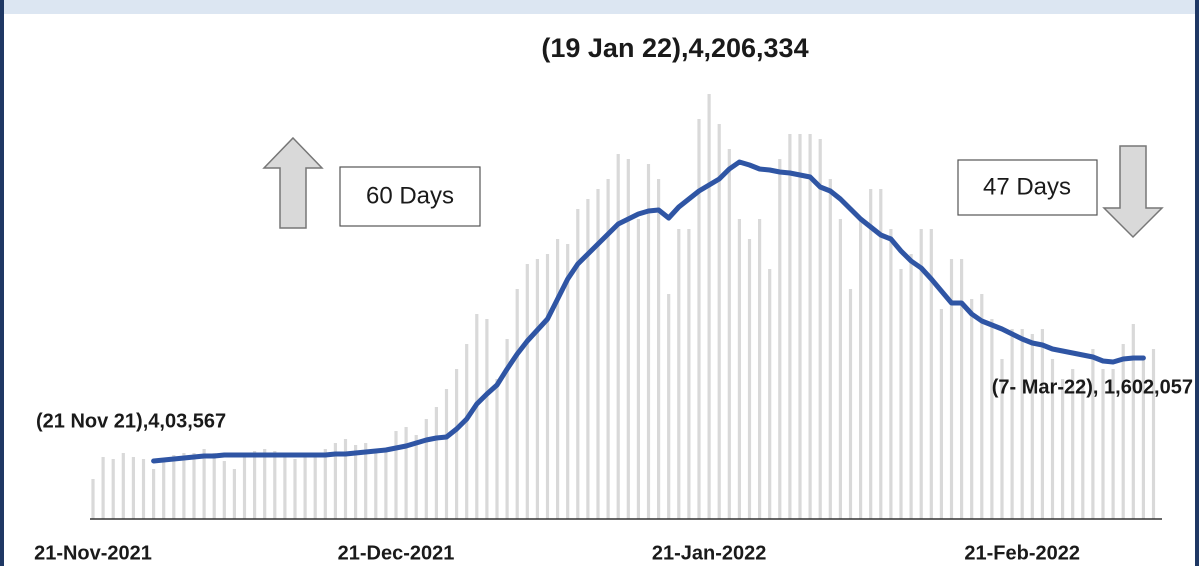 This screenshot has height=566, width=1199. Describe the element at coordinates (1022, 553) in the screenshot. I see `x-tick-label: 21-Feb-2022` at that location.